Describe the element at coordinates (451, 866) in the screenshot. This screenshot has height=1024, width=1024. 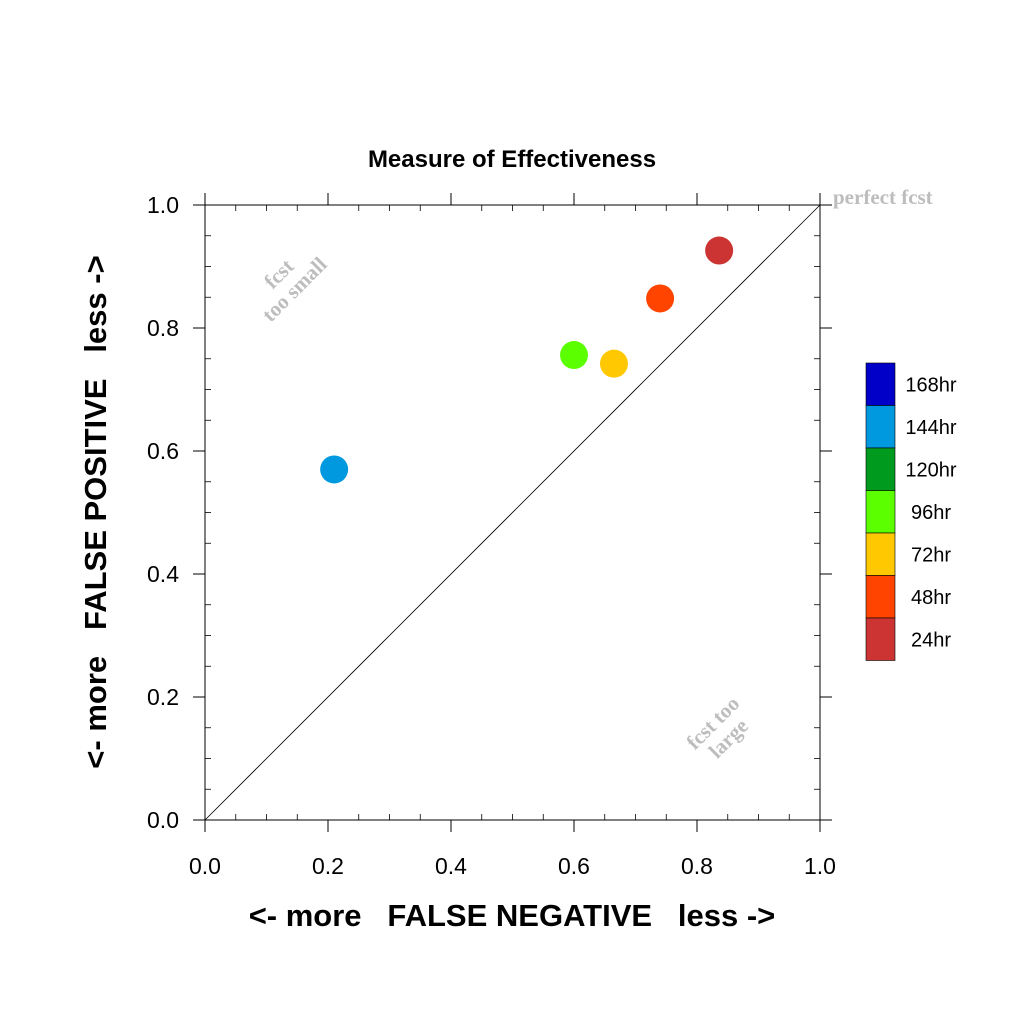
I see `x-tick-label: 0.4` at that location.